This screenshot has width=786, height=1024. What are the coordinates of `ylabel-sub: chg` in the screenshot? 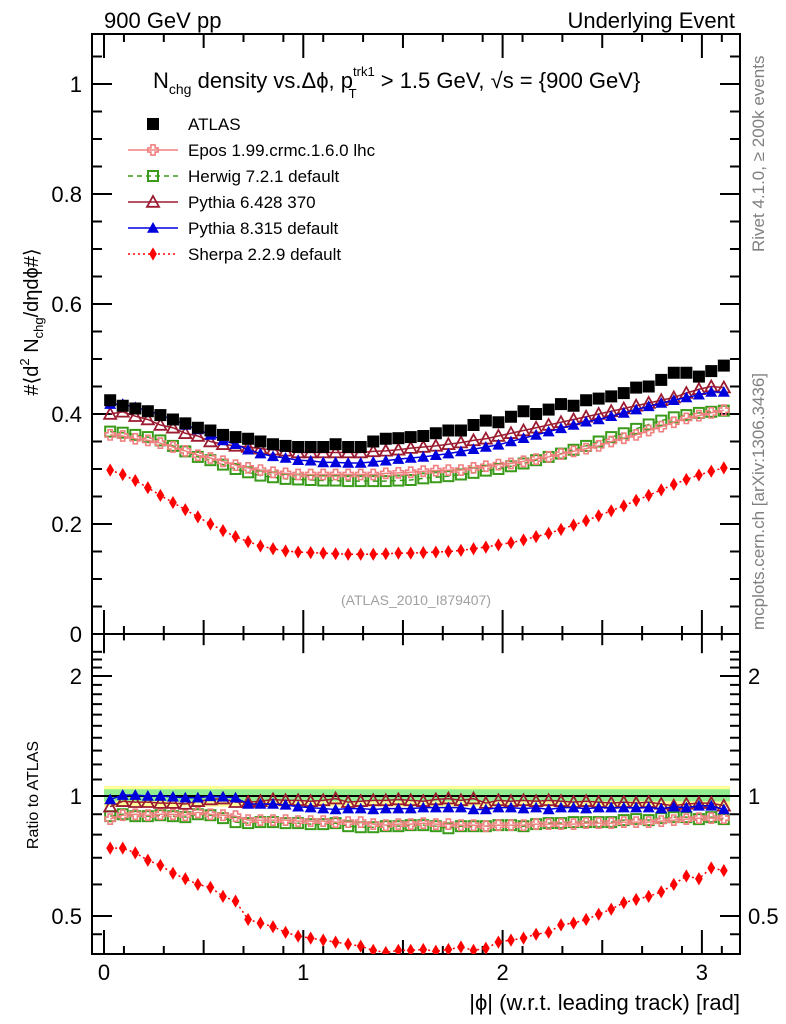 It's located at (38, 327).